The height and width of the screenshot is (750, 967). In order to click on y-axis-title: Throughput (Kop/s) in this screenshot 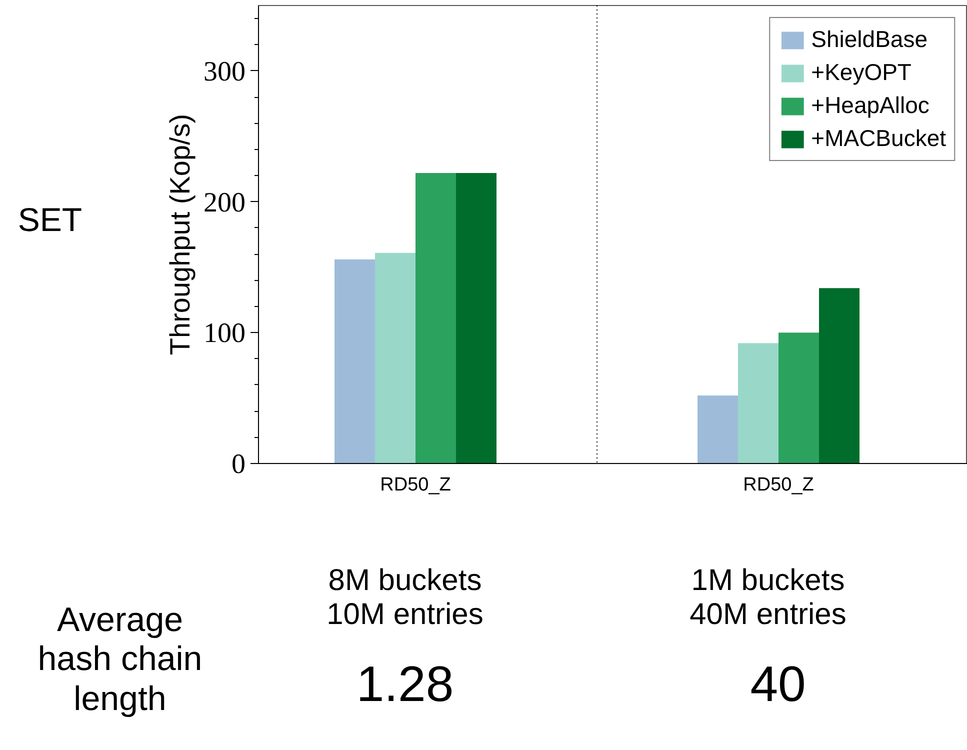, I will do `click(180, 235)`.